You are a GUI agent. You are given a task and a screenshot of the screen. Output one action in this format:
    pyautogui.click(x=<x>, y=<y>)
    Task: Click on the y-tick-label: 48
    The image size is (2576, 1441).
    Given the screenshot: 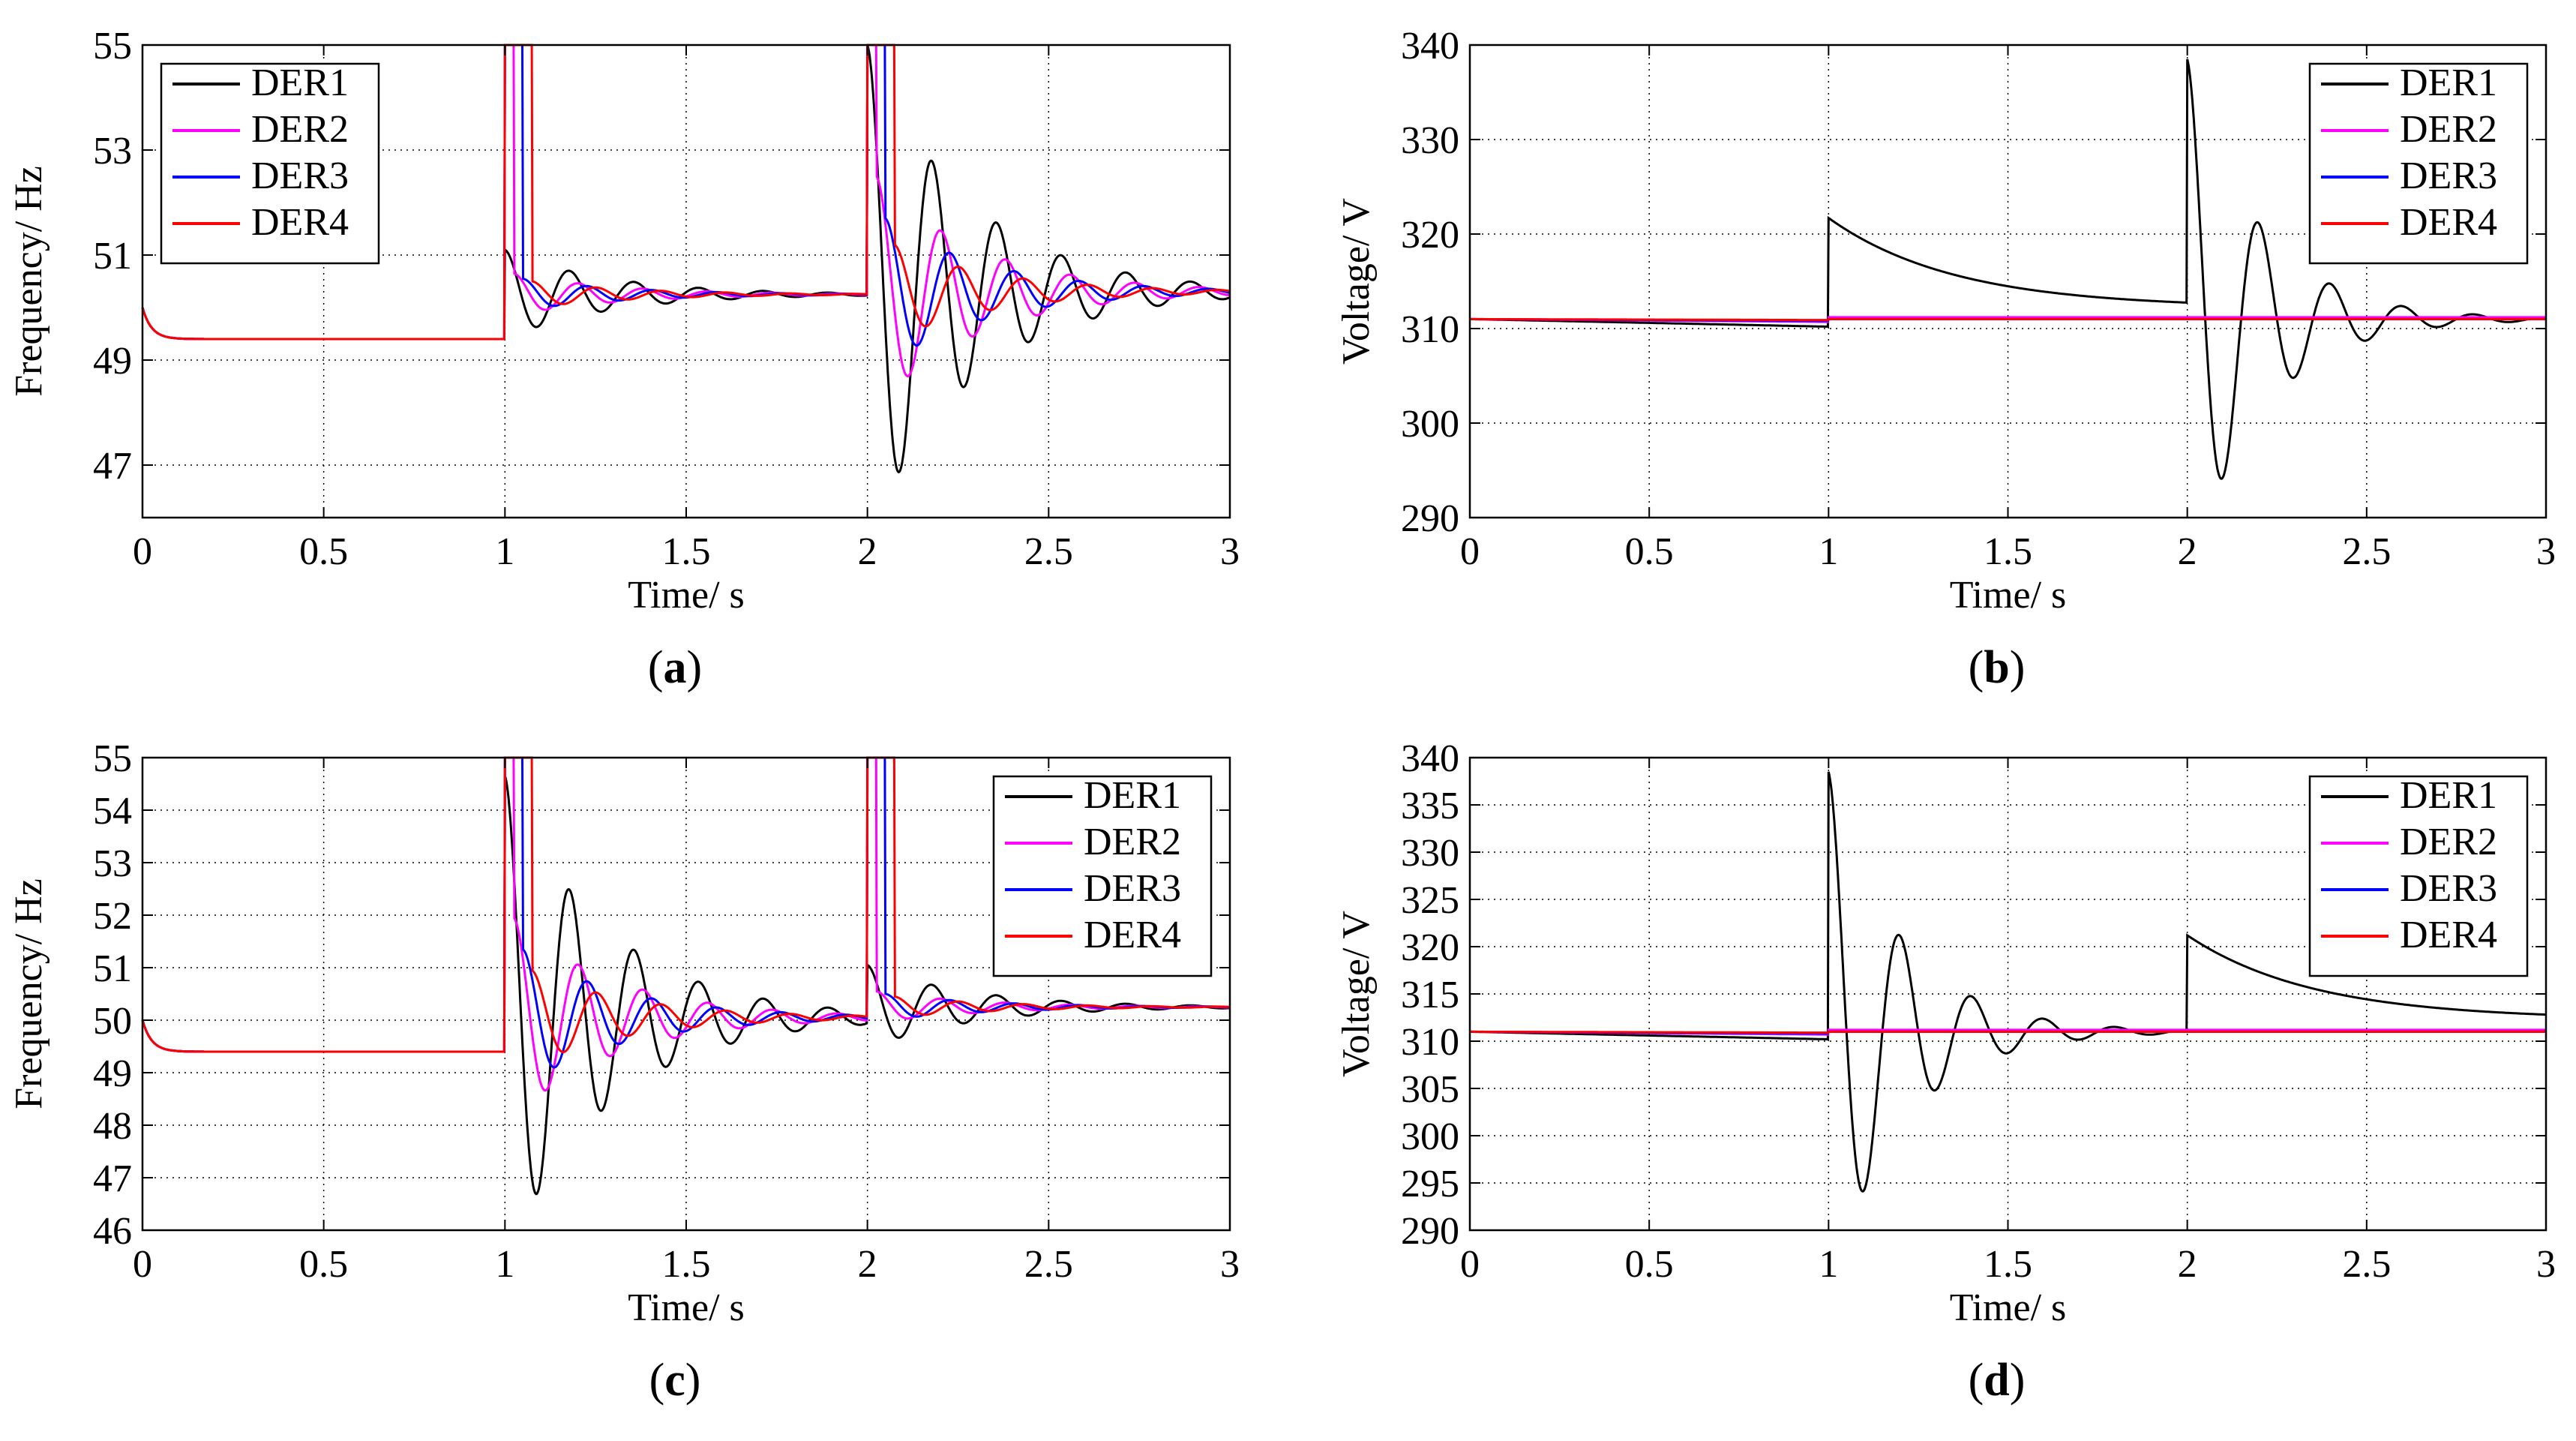 What is the action you would take?
    pyautogui.click(x=113, y=1127)
    